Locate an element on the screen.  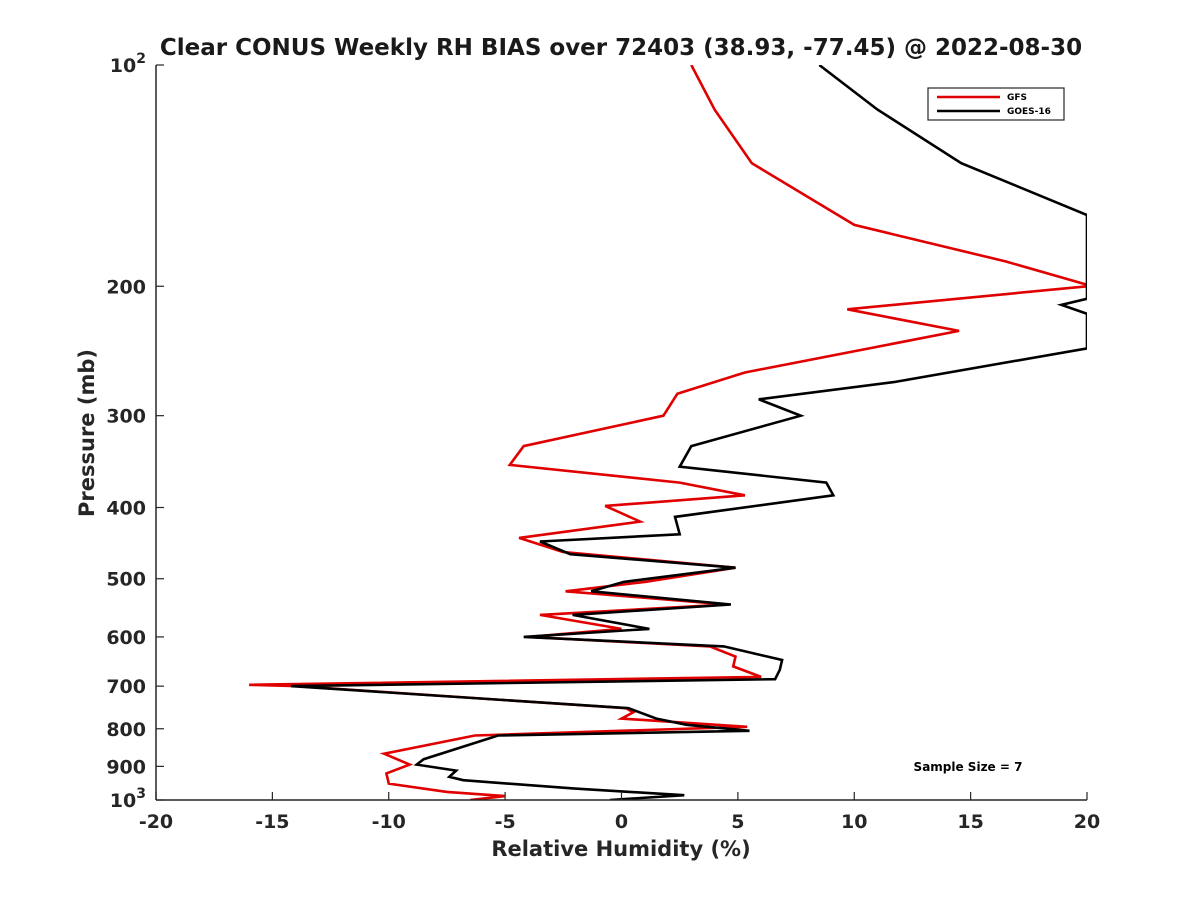
x-ticks: -20 -15 -10 -5 0 5 10 15 20 is located at coordinates (619, 812).